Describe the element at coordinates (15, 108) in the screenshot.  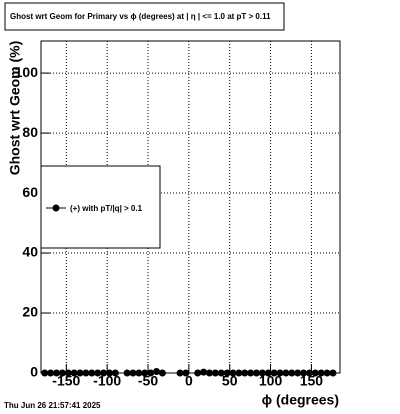
I see `y-axis-label: Ghost wrt Geom (%)` at that location.